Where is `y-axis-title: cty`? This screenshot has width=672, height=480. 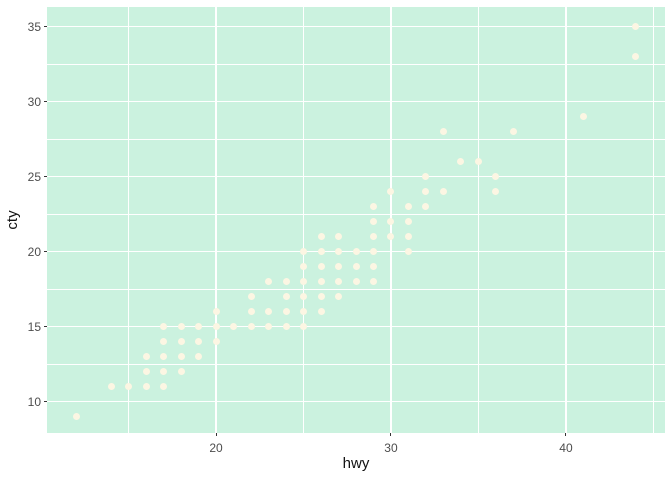 y-axis-title: cty is located at coordinates (12, 220).